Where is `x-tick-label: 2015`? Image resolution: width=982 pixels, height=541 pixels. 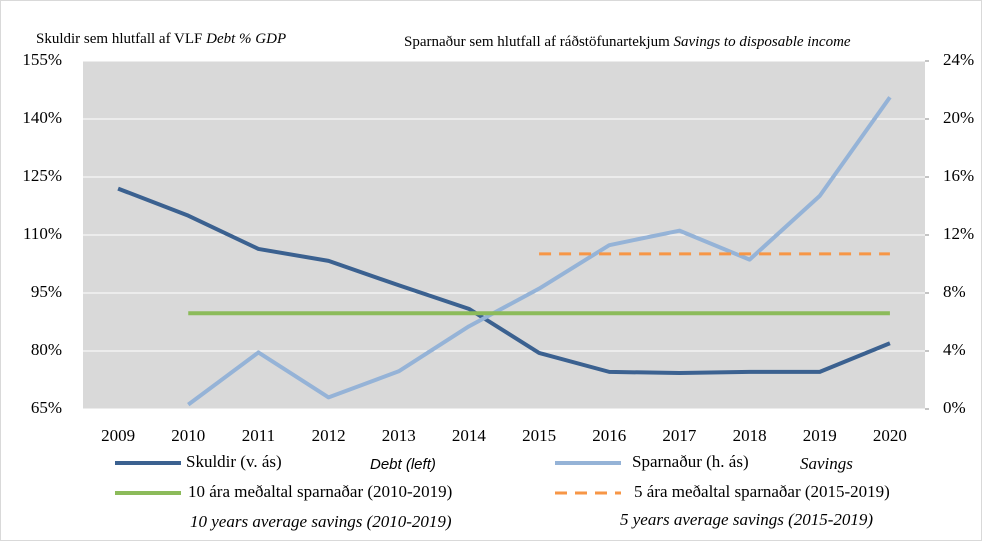 x-tick-label: 2015 is located at coordinates (539, 435).